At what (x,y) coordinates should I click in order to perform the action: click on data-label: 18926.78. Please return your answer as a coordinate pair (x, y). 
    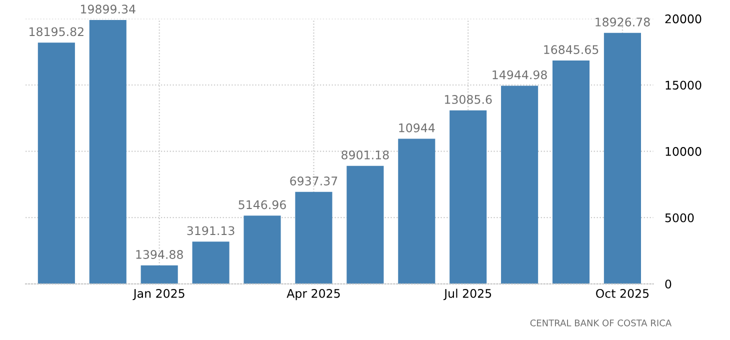
    Looking at the image, I should click on (623, 22).